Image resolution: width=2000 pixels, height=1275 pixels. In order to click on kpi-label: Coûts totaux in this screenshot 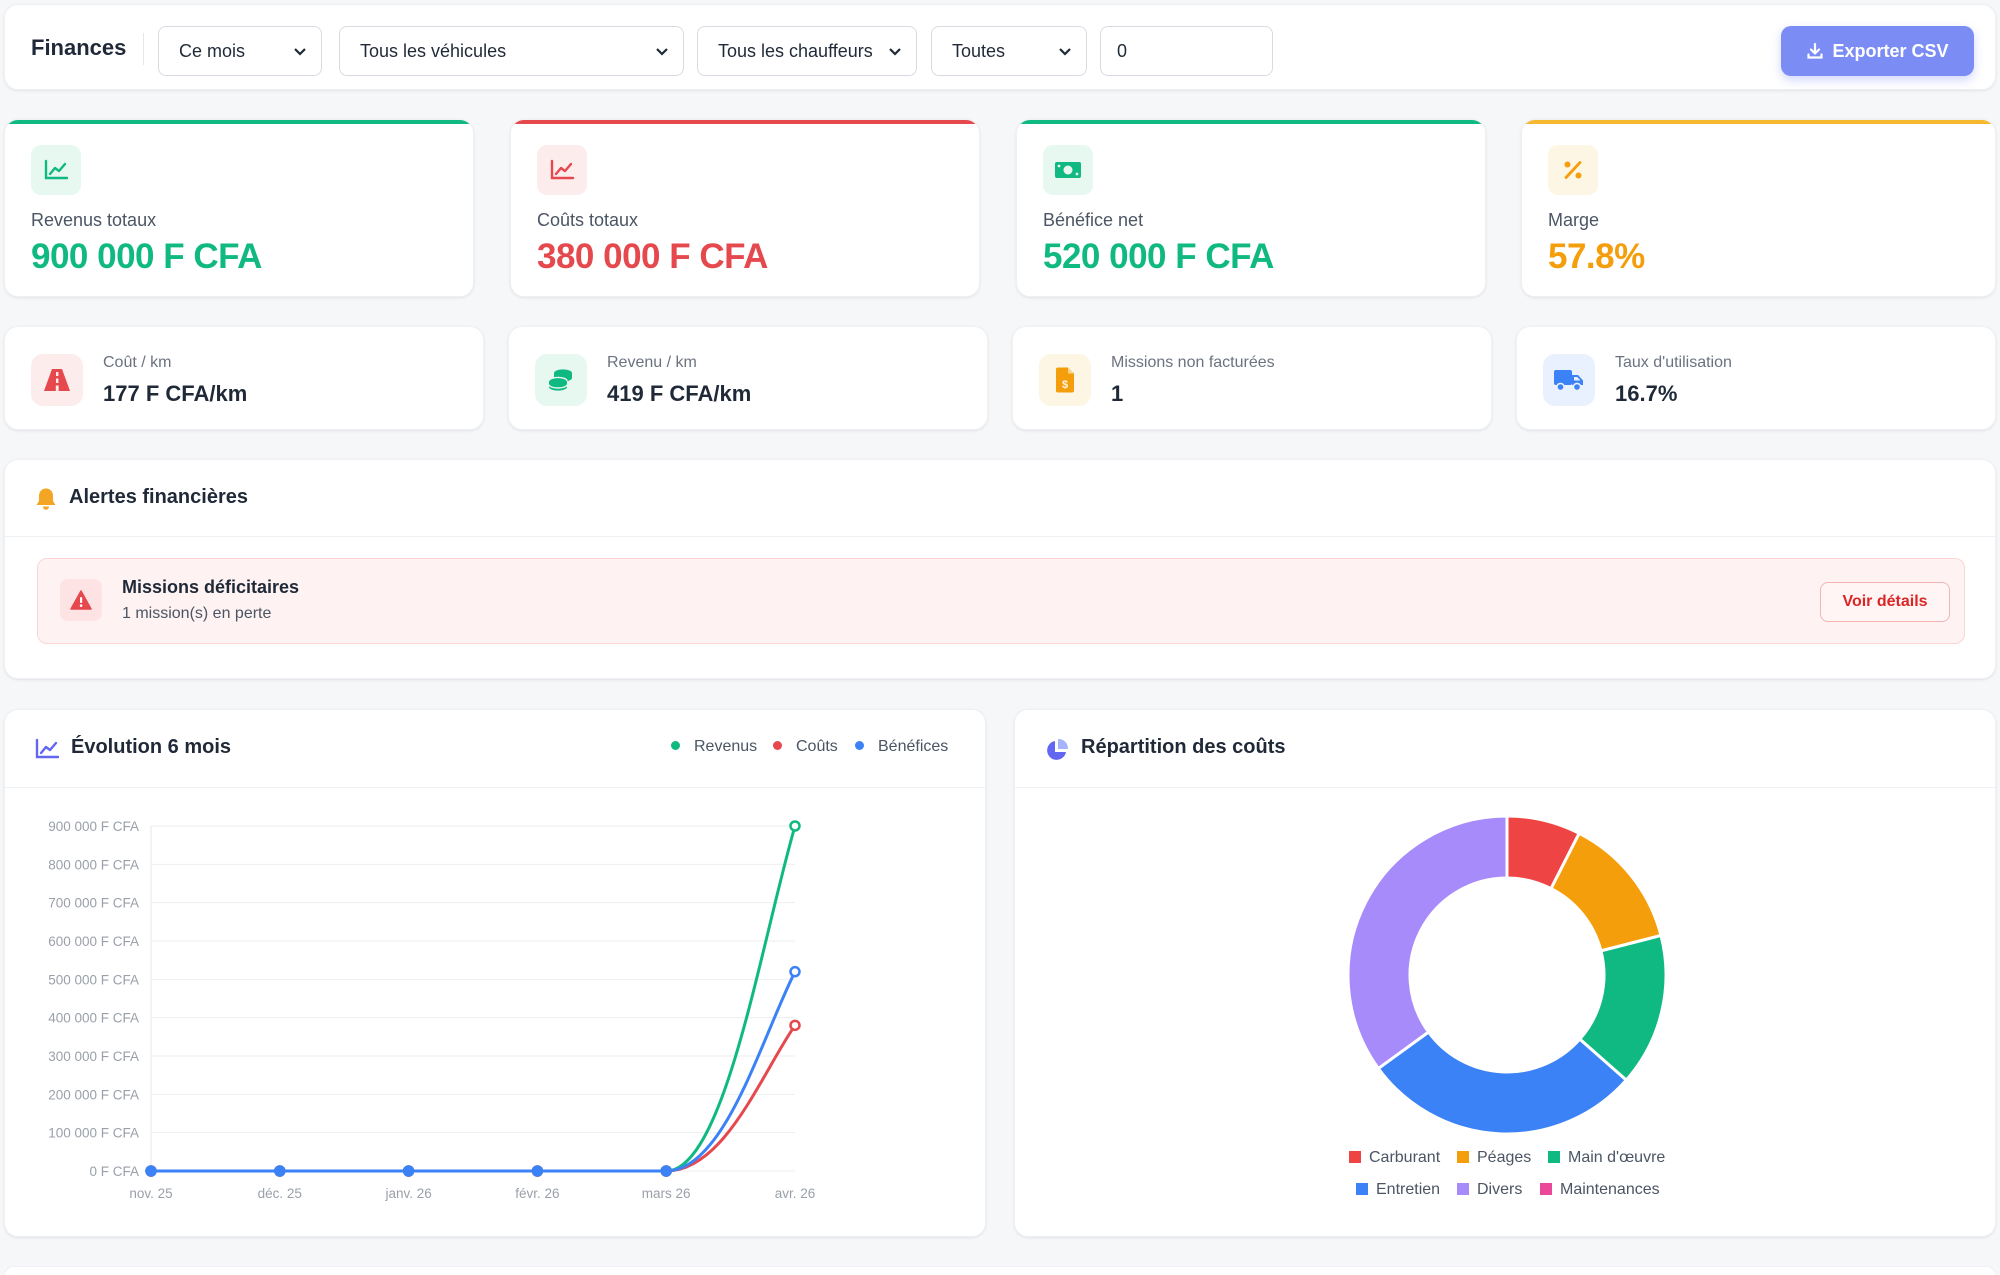, I will do `click(588, 220)`.